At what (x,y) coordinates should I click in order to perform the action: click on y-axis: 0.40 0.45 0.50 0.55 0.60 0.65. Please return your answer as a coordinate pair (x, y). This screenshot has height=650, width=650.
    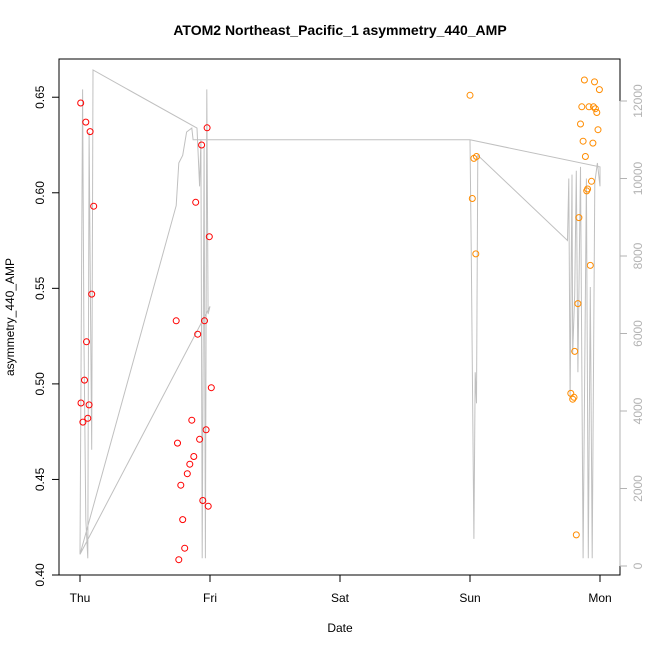
    Looking at the image, I should click on (46, 336).